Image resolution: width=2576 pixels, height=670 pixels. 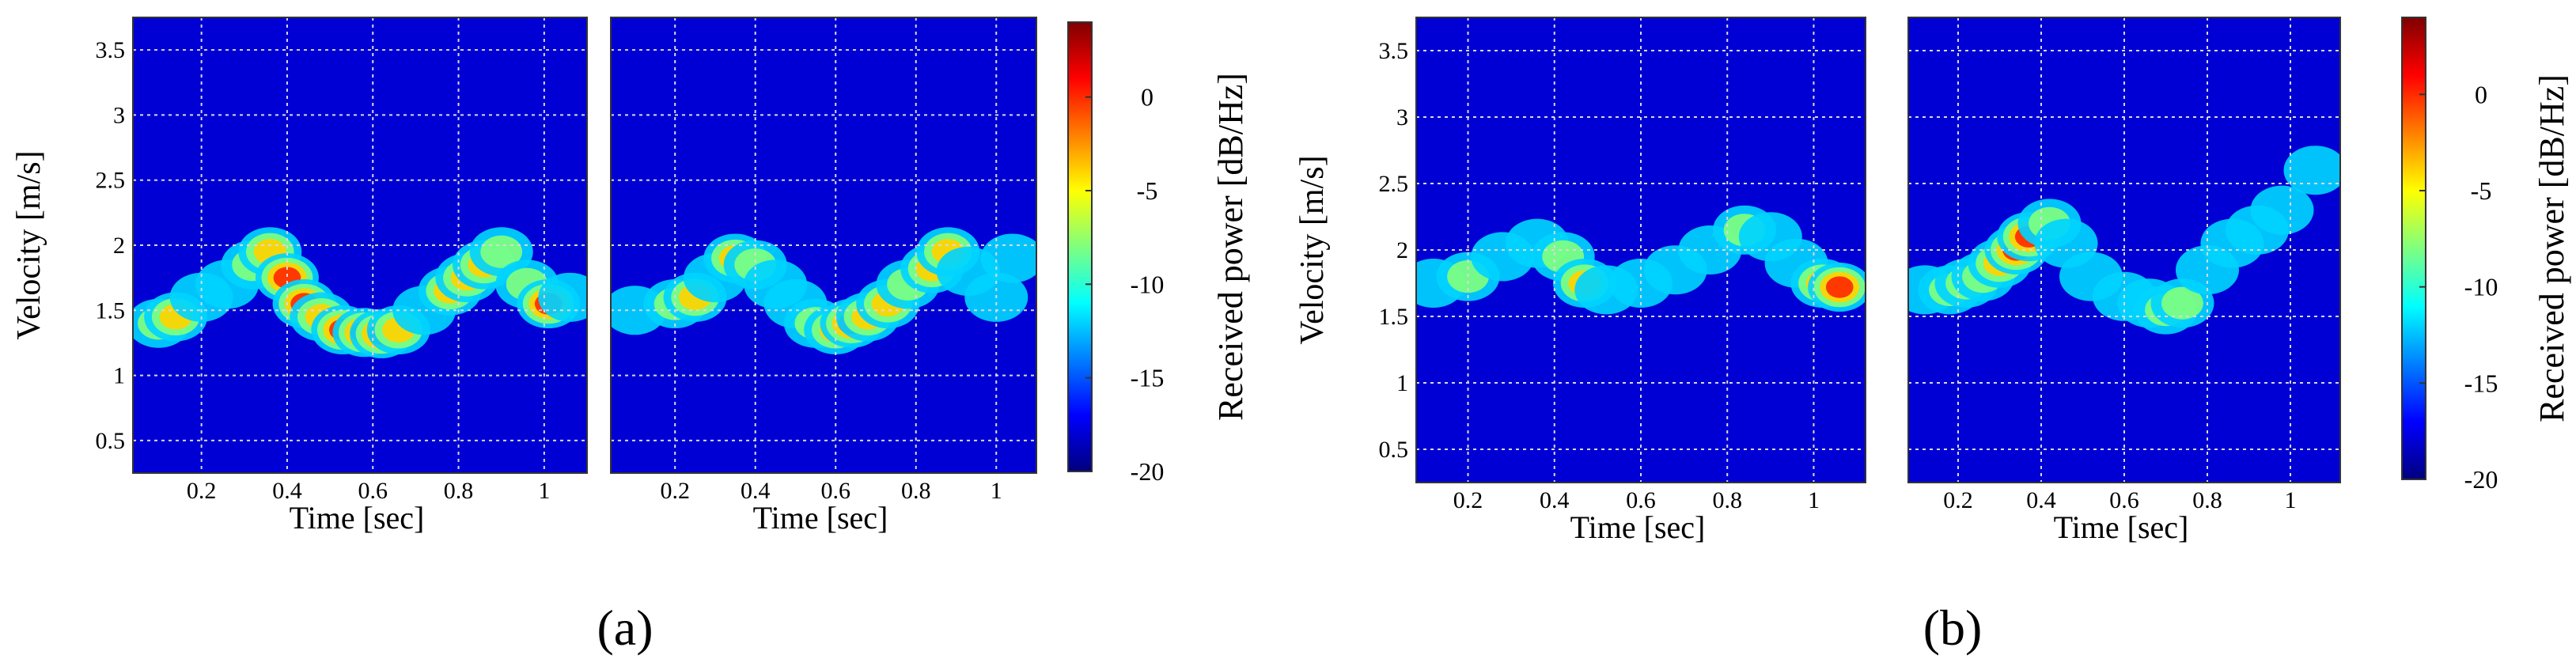 I want to click on colorbar-b: 0 -5 -10 -15 -20 Received power [dB/Hz], so click(x=2486, y=255).